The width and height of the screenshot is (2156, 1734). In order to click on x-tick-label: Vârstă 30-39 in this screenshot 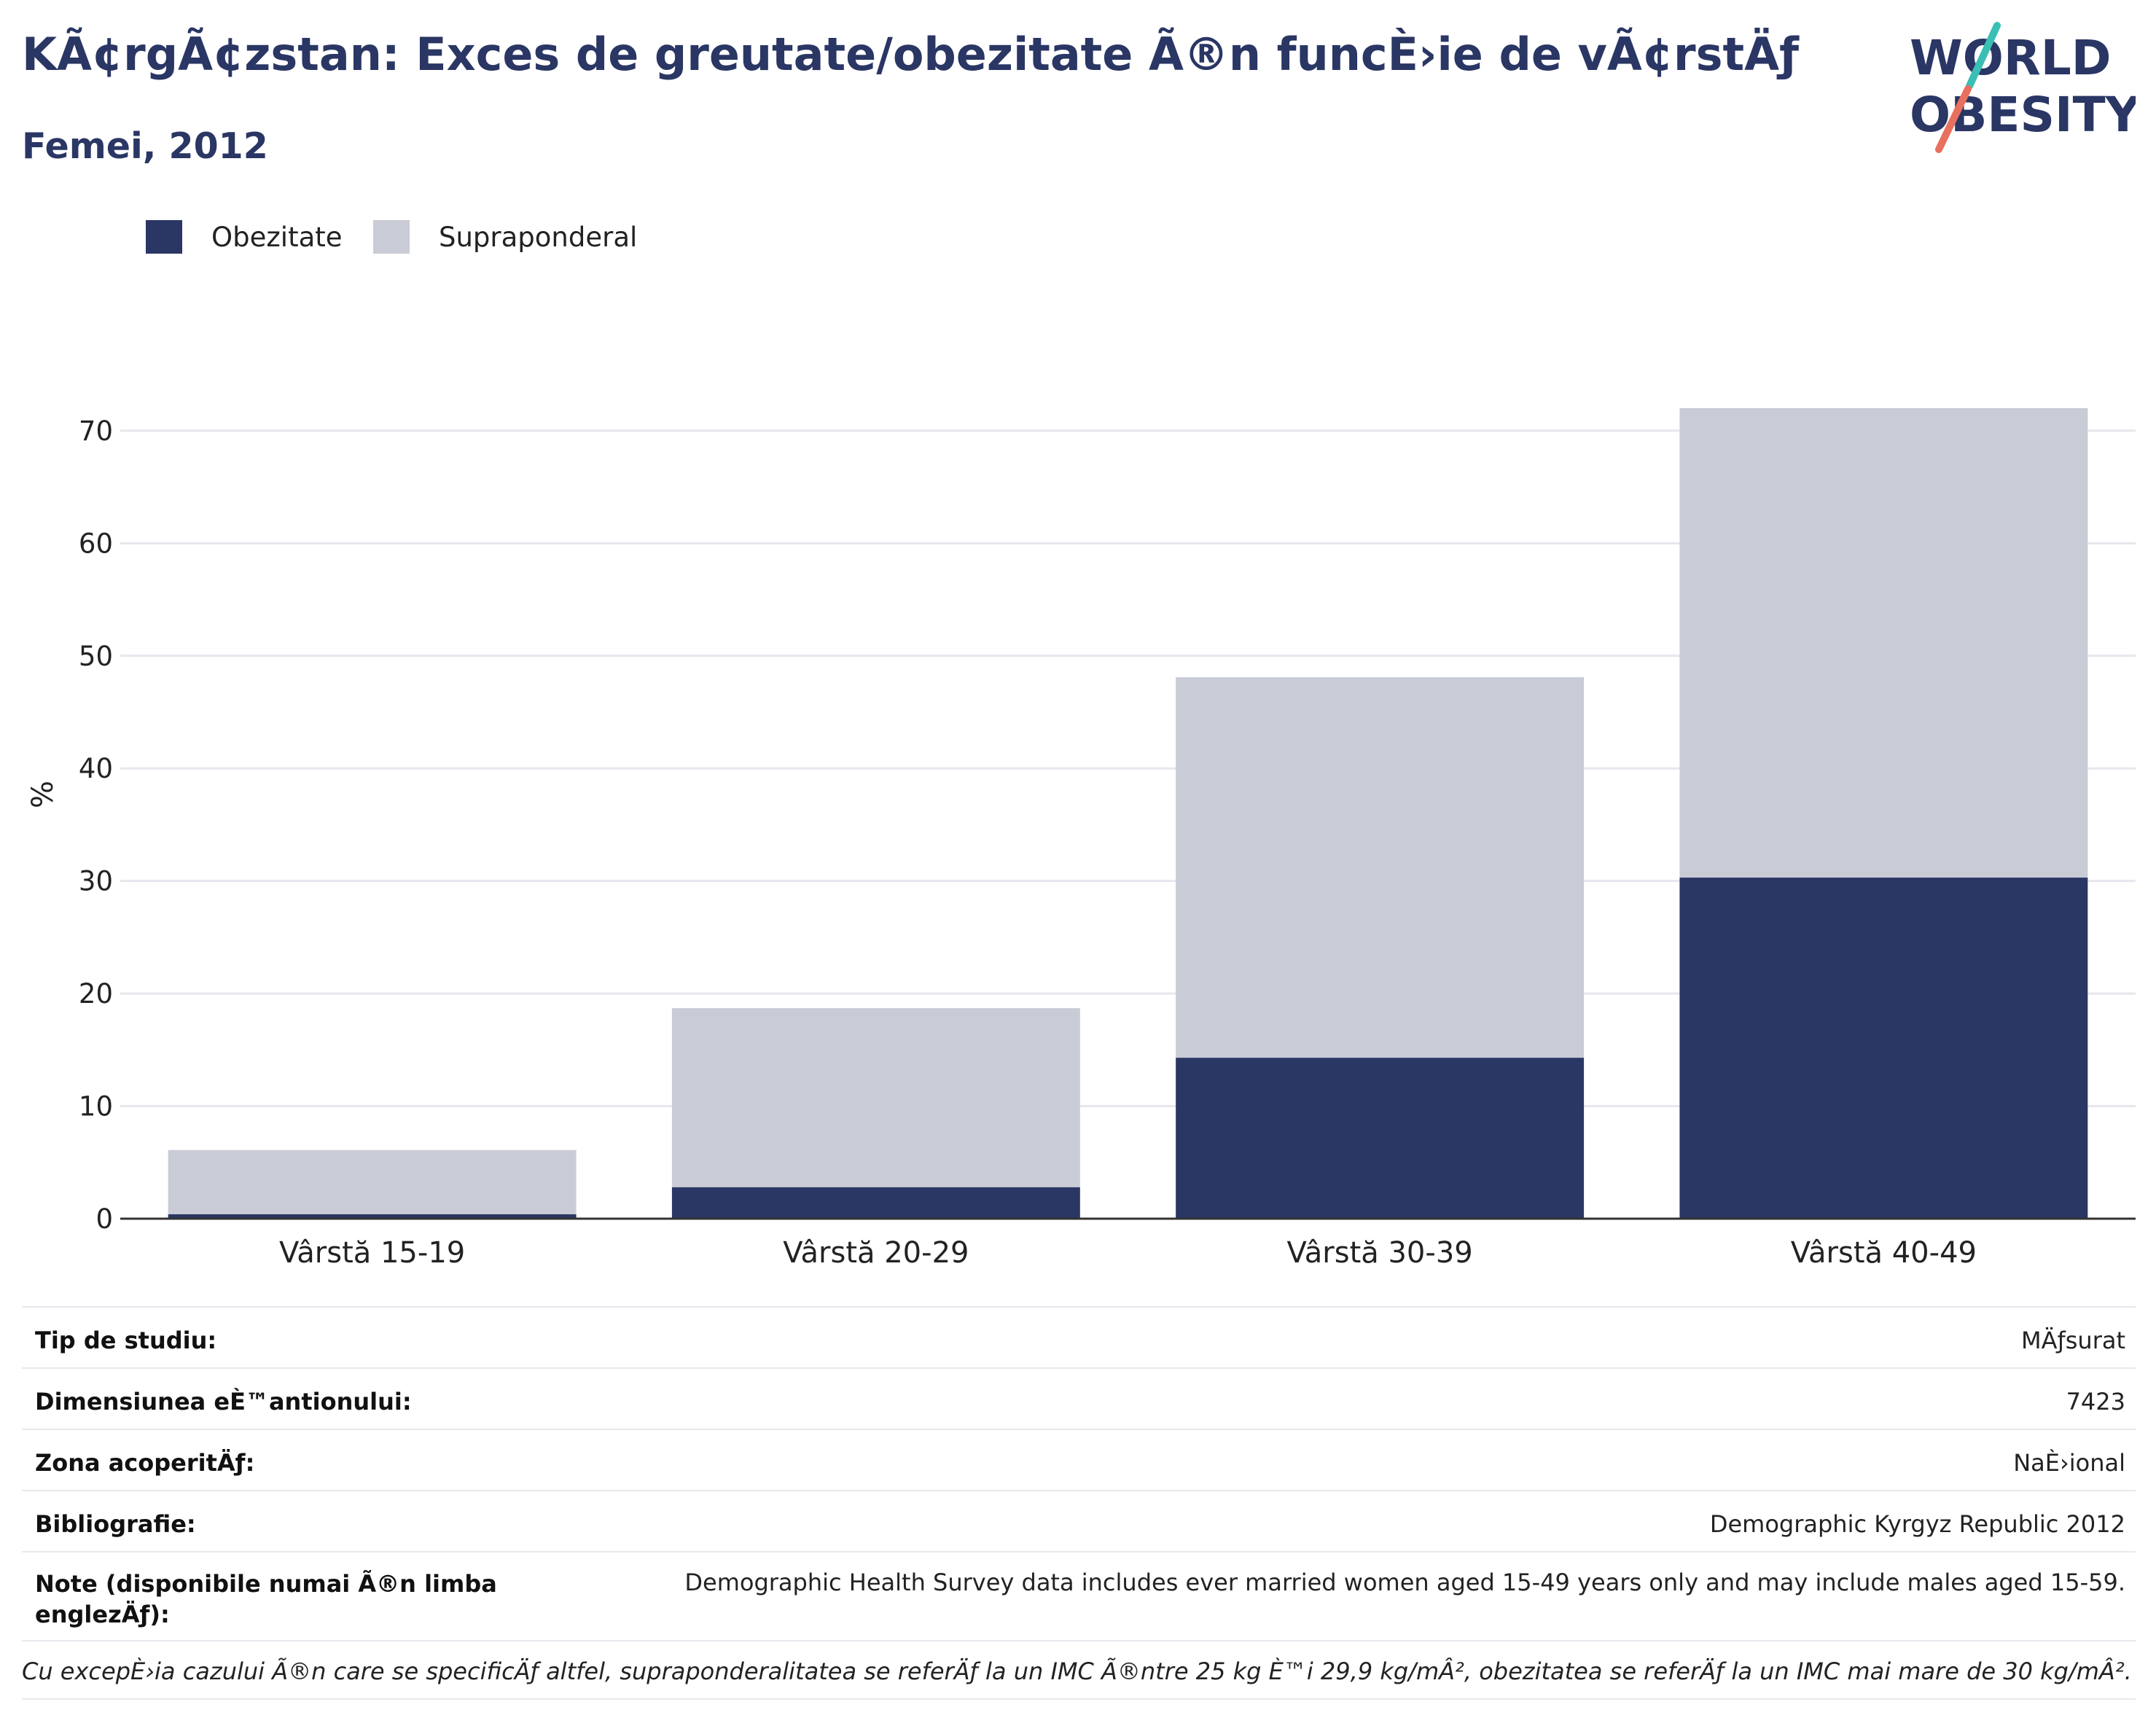, I will do `click(1380, 1253)`.